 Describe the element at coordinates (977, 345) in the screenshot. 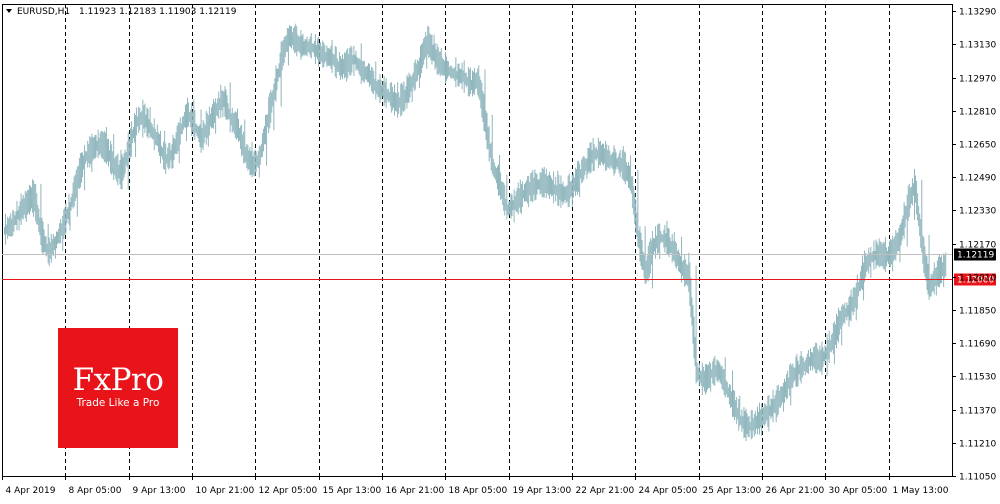

I see `y-tick-label: 1.11690` at that location.